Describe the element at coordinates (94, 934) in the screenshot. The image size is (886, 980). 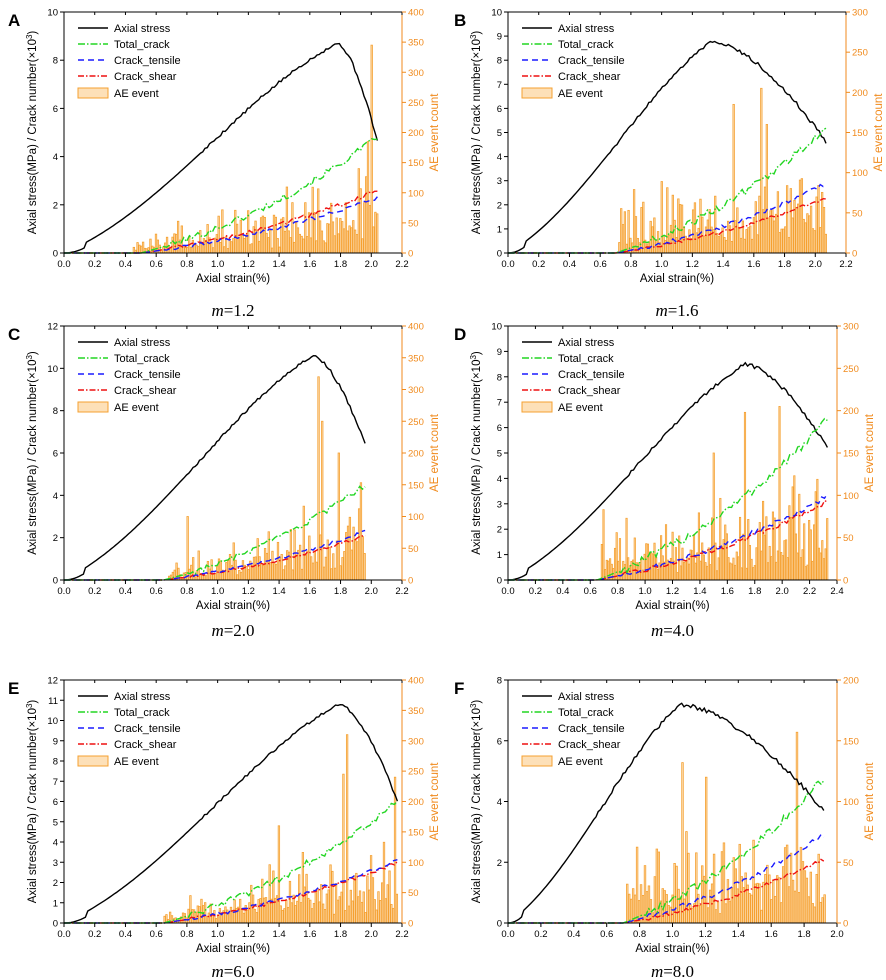
I see `x-tick-label: 0.2` at that location.